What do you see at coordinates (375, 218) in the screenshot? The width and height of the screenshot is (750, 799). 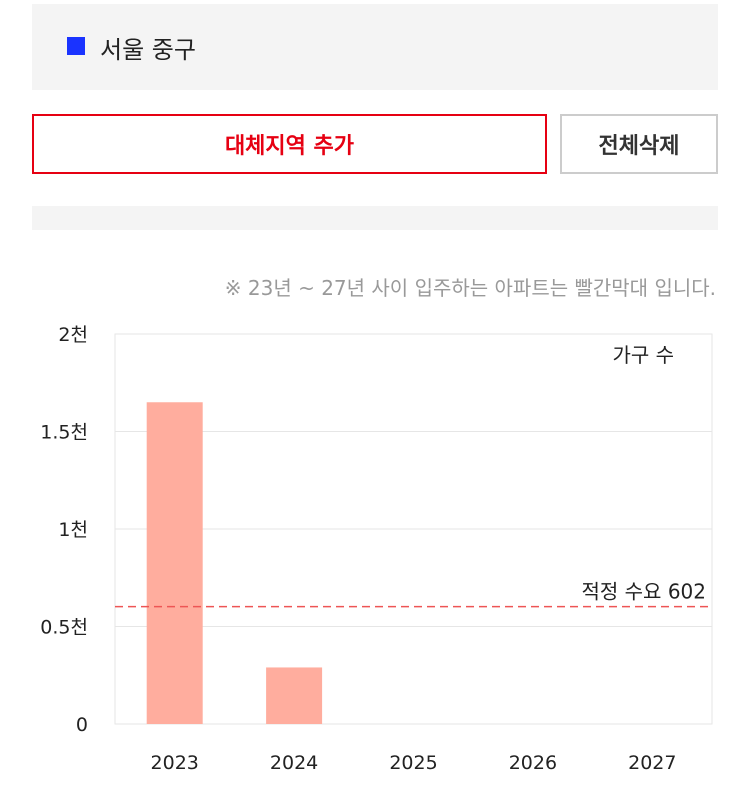 I see `region-list-strip` at bounding box center [375, 218].